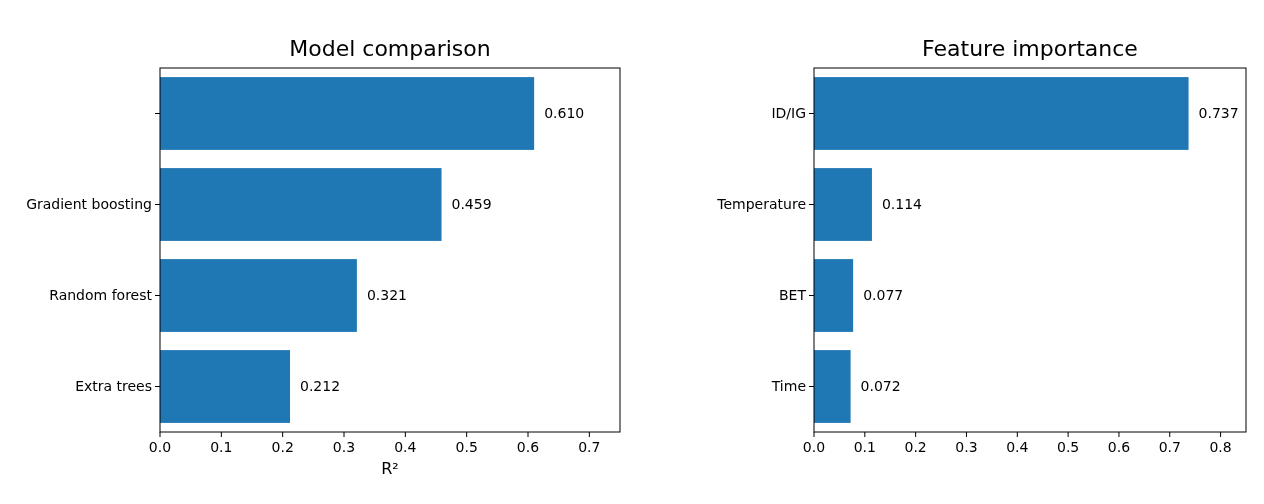  I want to click on data-label: 0.072, so click(880, 386).